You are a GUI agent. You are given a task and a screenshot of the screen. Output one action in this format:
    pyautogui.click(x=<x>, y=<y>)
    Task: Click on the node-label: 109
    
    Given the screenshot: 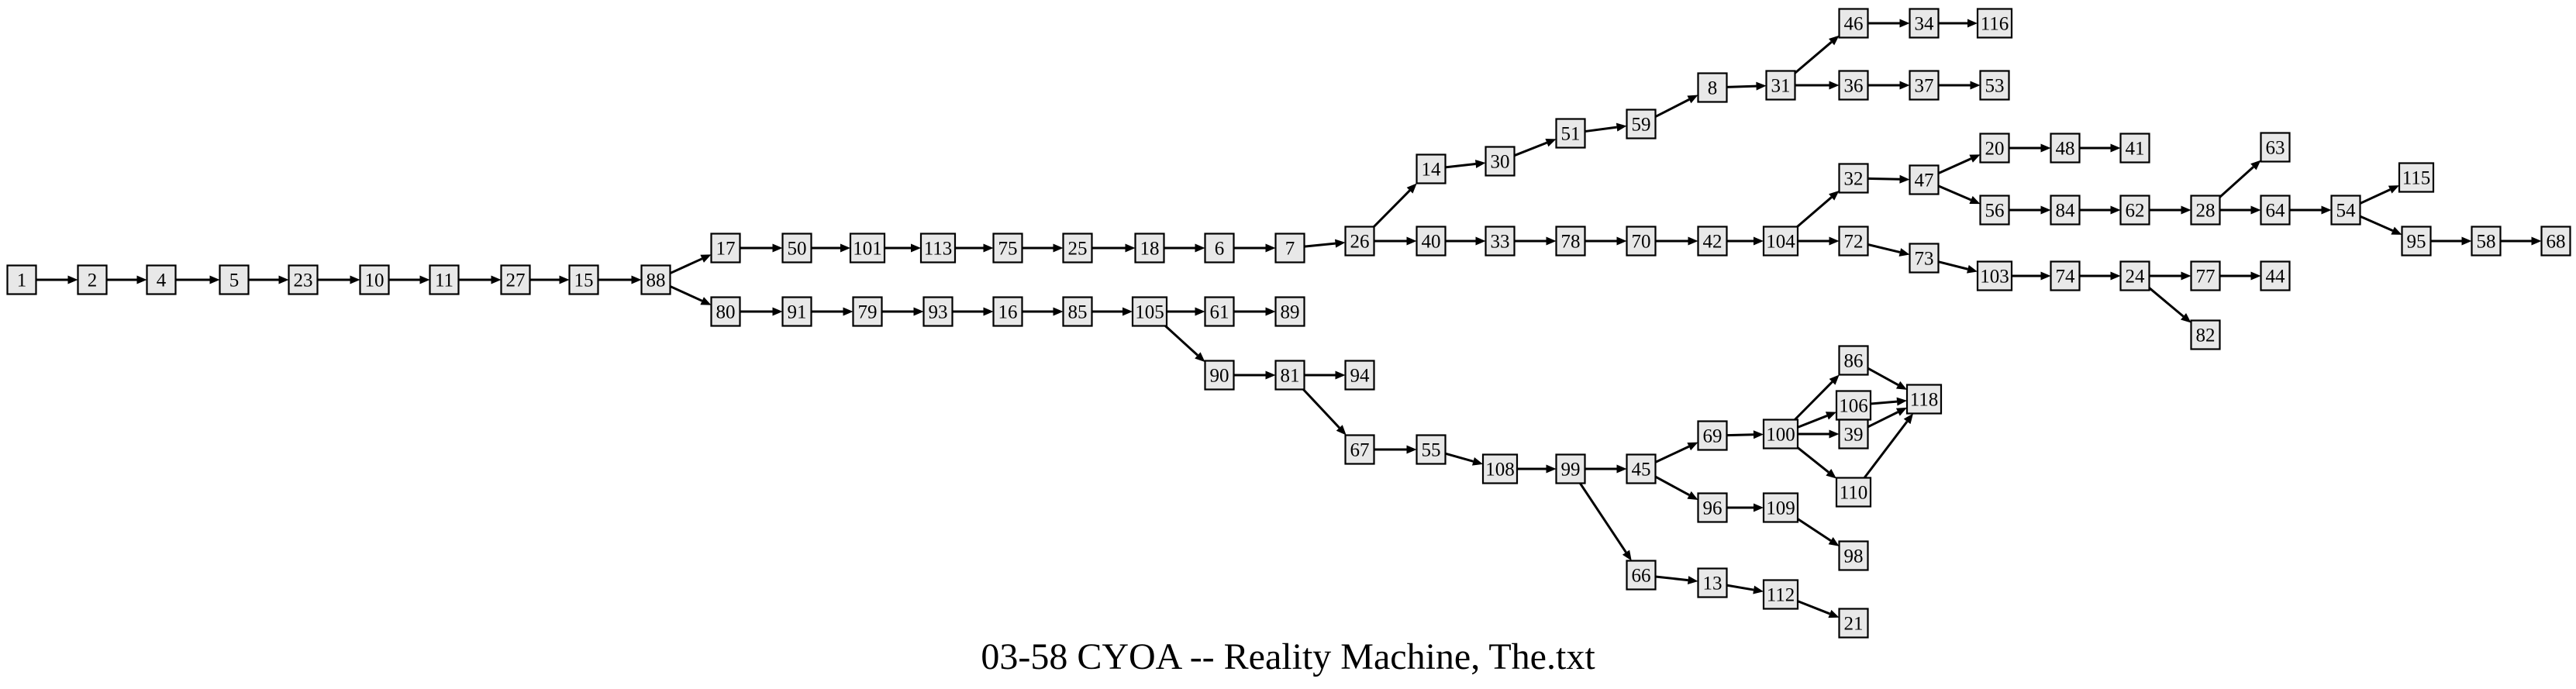 What is the action you would take?
    pyautogui.click(x=1780, y=508)
    